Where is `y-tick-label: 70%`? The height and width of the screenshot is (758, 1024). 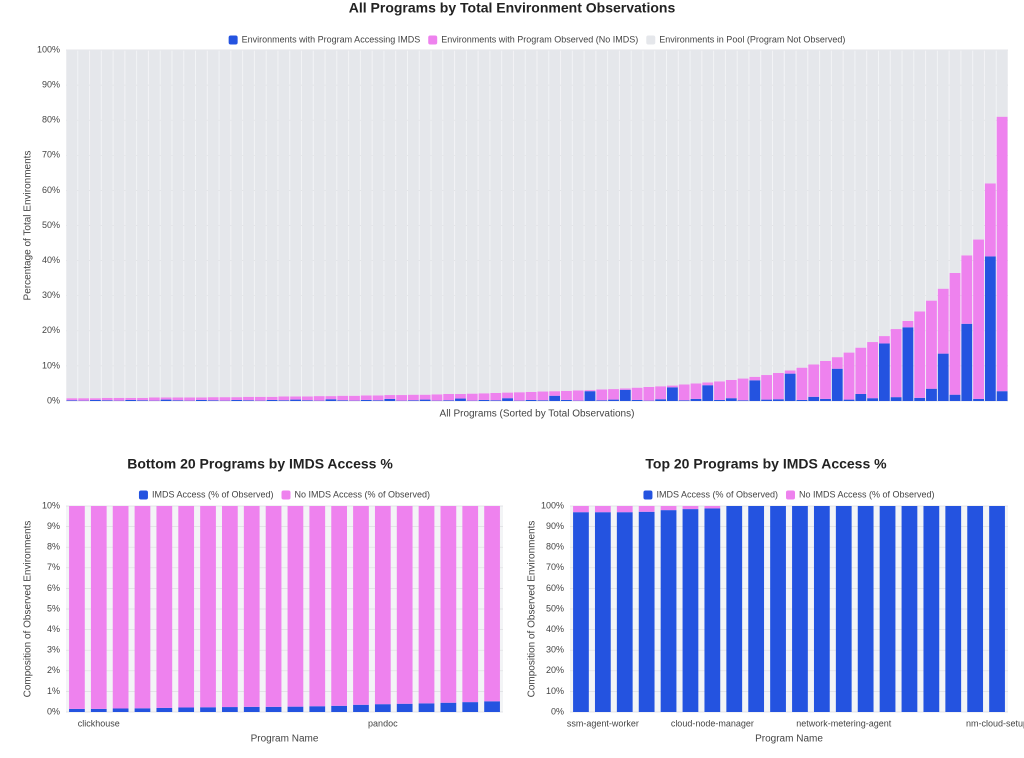
y-tick-label: 70% is located at coordinates (51, 155).